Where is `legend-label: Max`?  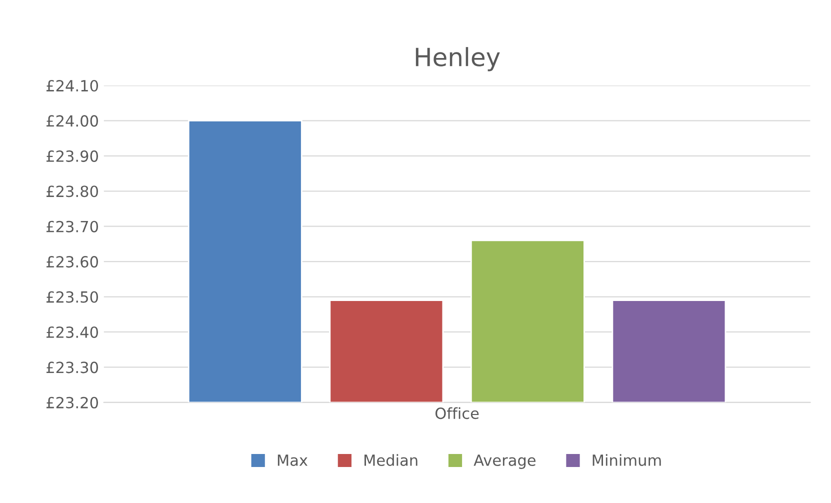
legend-label: Max is located at coordinates (293, 460).